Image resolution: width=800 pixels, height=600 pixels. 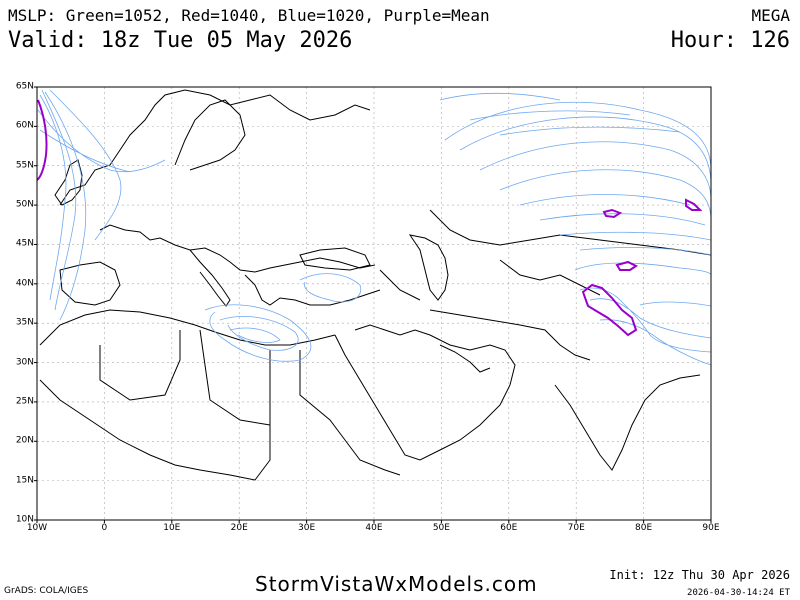 What do you see at coordinates (187, 327) in the screenshot?
I see `north-africa-coast` at bounding box center [187, 327].